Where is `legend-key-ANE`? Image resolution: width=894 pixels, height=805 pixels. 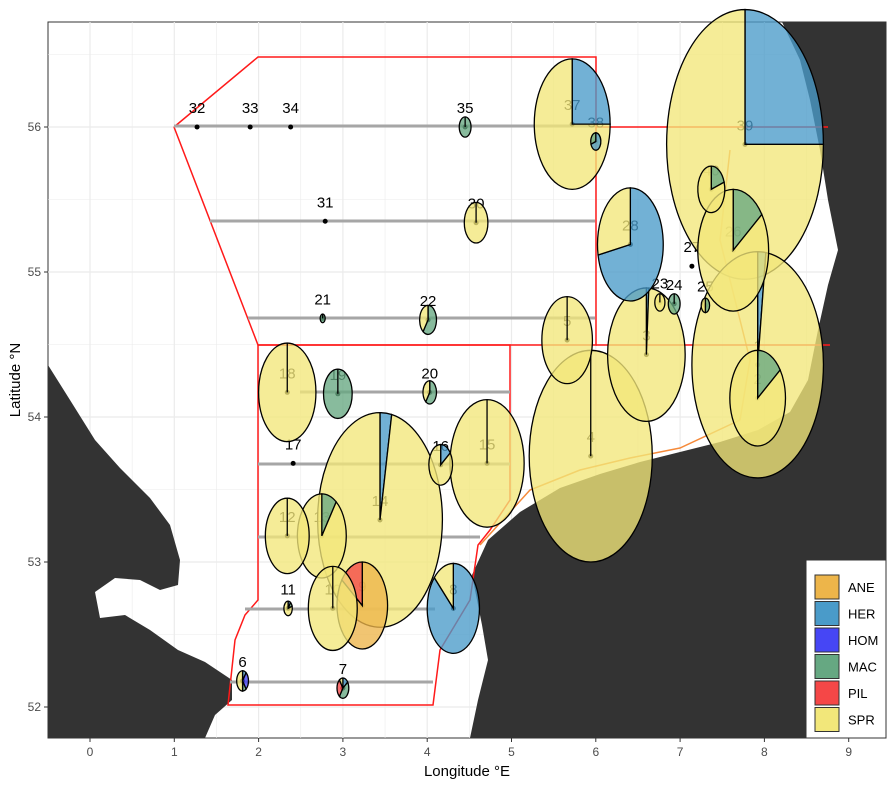
legend-key-ANE is located at coordinates (827, 587).